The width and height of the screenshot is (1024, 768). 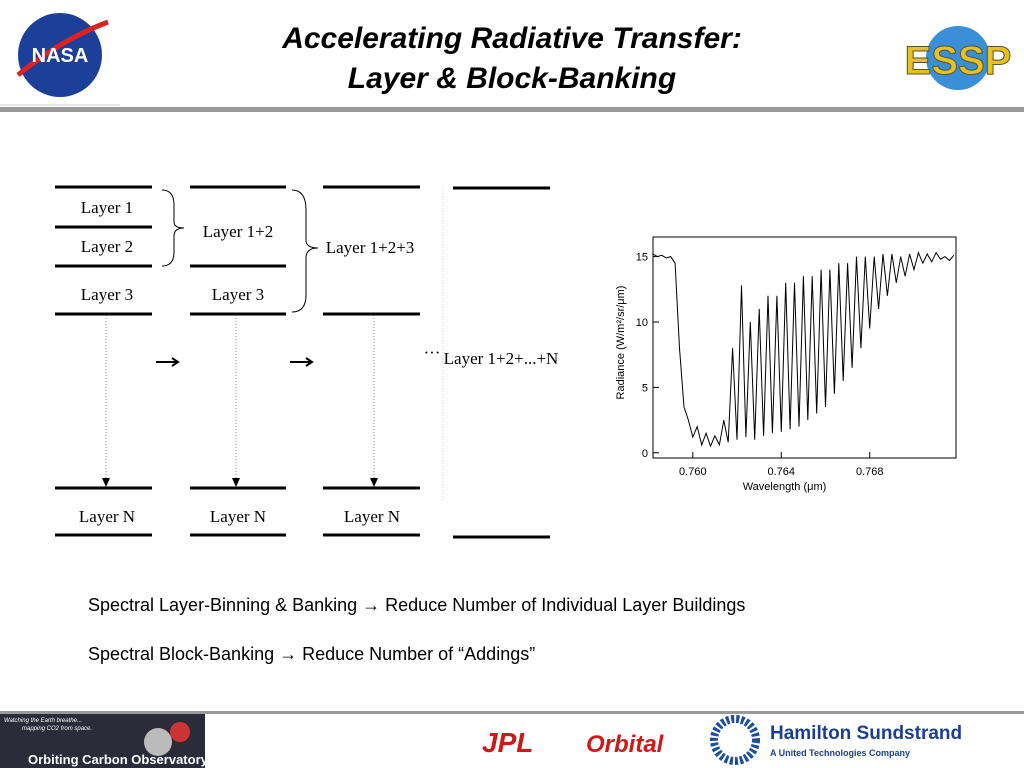 I want to click on header-rule, so click(x=512, y=109).